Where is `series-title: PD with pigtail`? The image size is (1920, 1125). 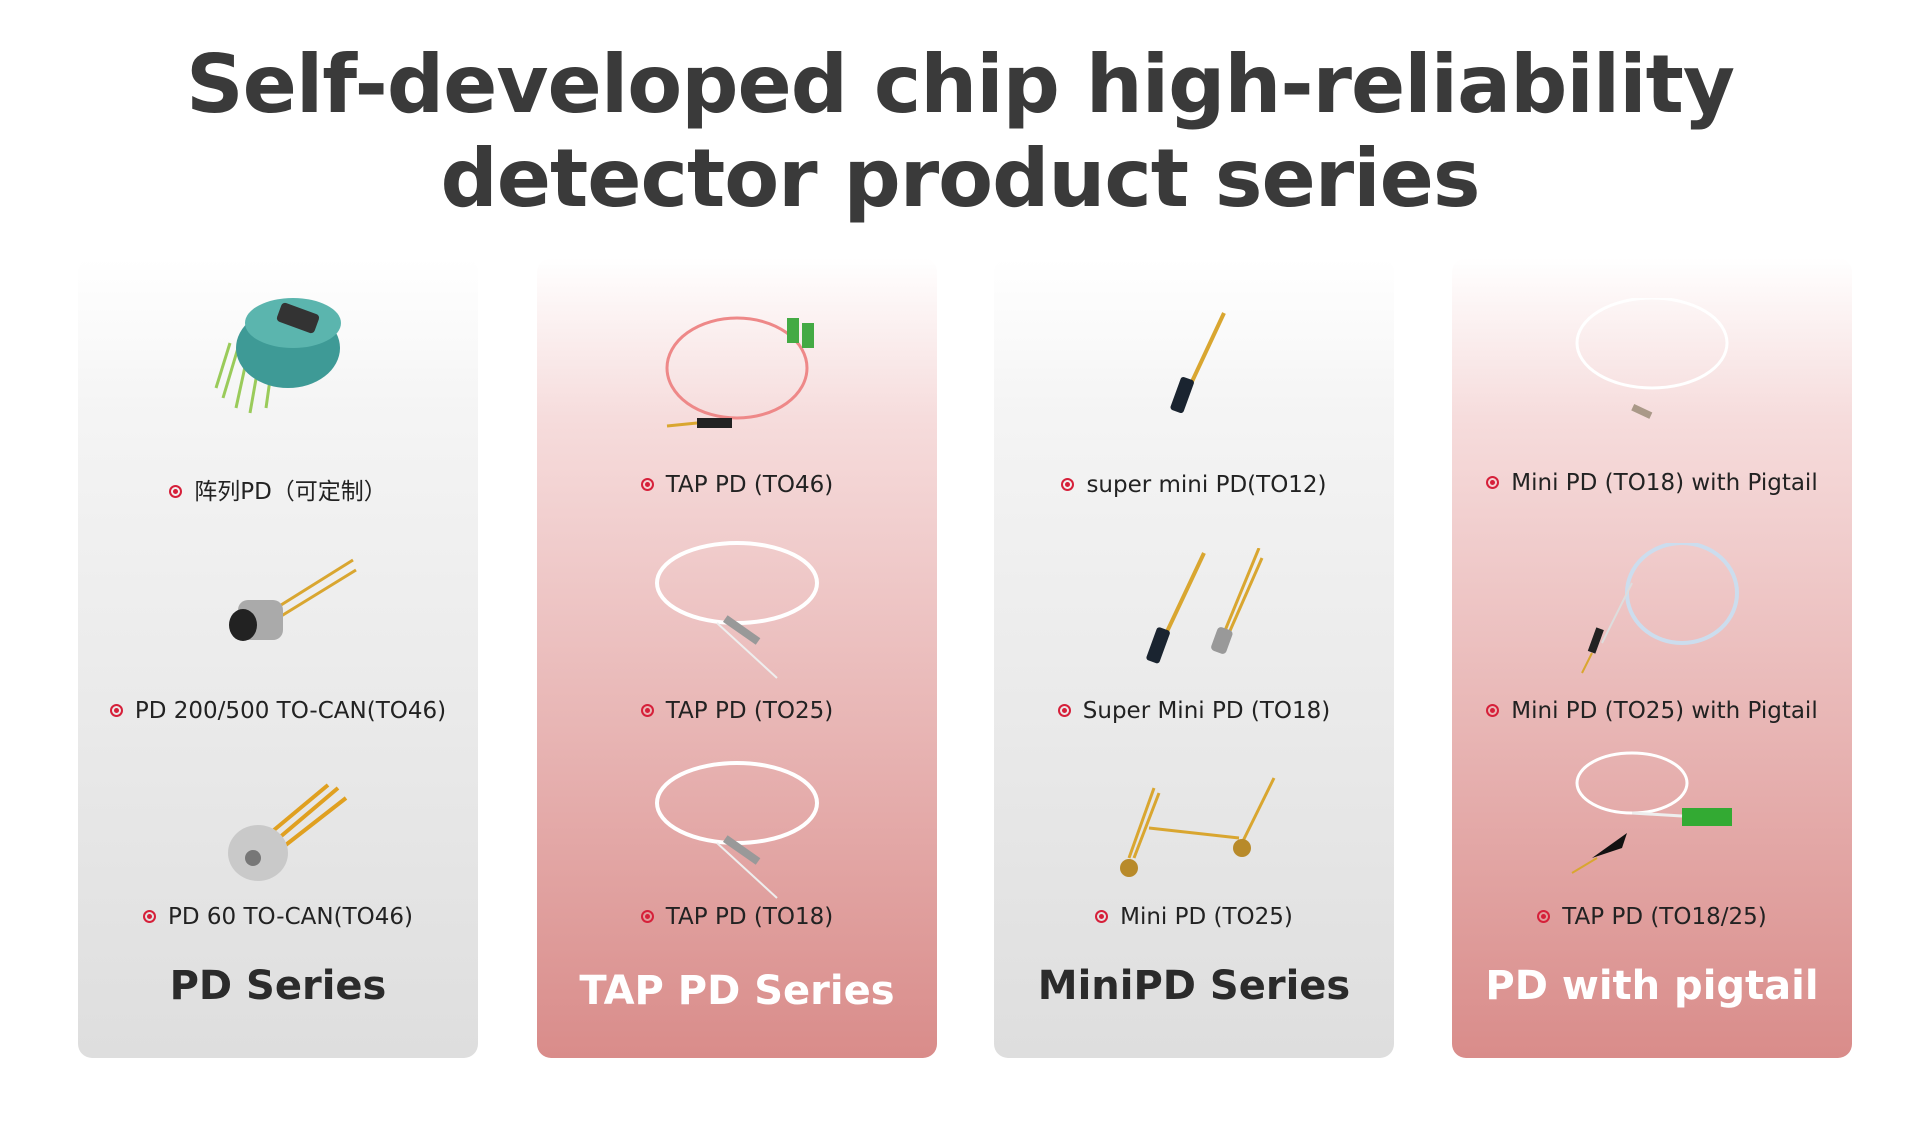
series-title: PD with pigtail is located at coordinates (1652, 986).